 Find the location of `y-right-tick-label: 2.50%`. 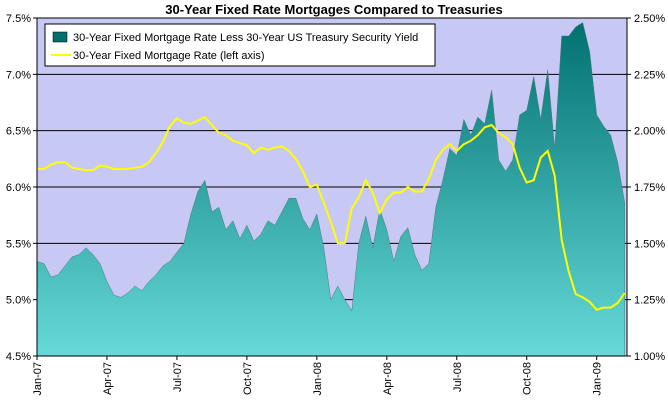

y-right-tick-label: 2.50% is located at coordinates (649, 19).